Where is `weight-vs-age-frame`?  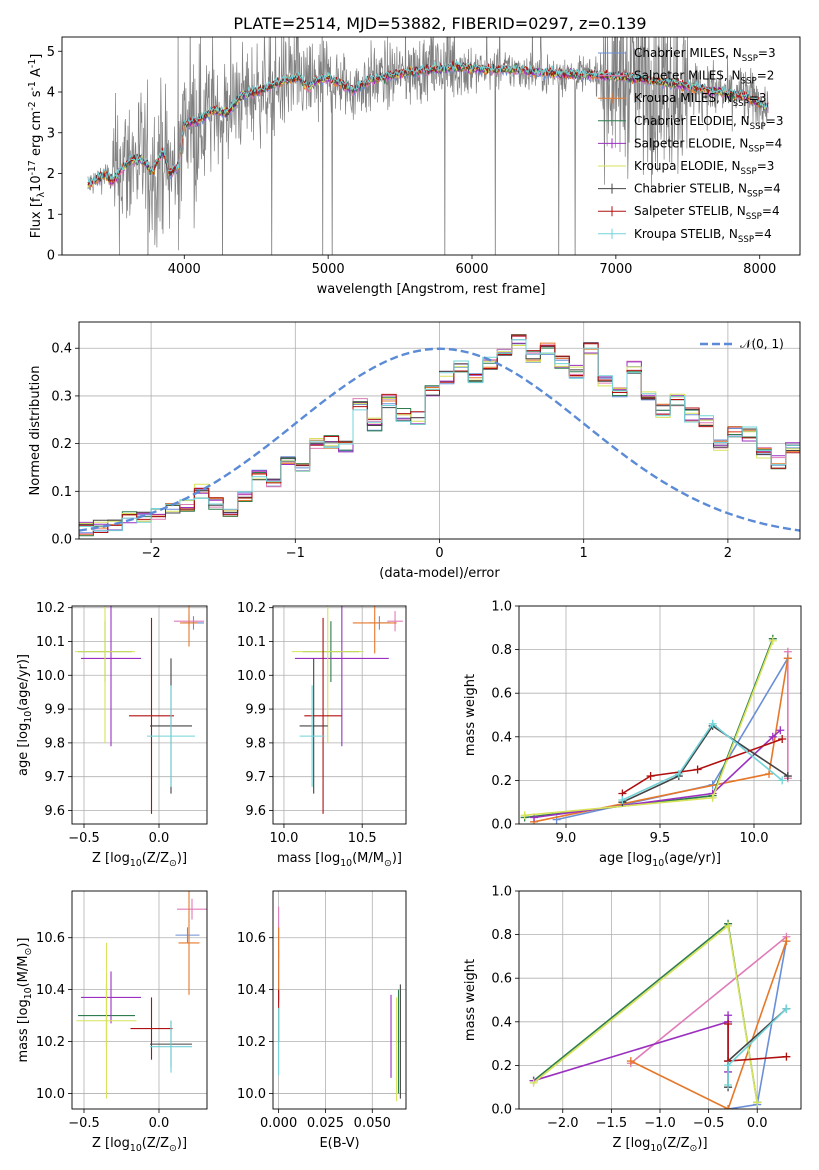 weight-vs-age-frame is located at coordinates (660, 715).